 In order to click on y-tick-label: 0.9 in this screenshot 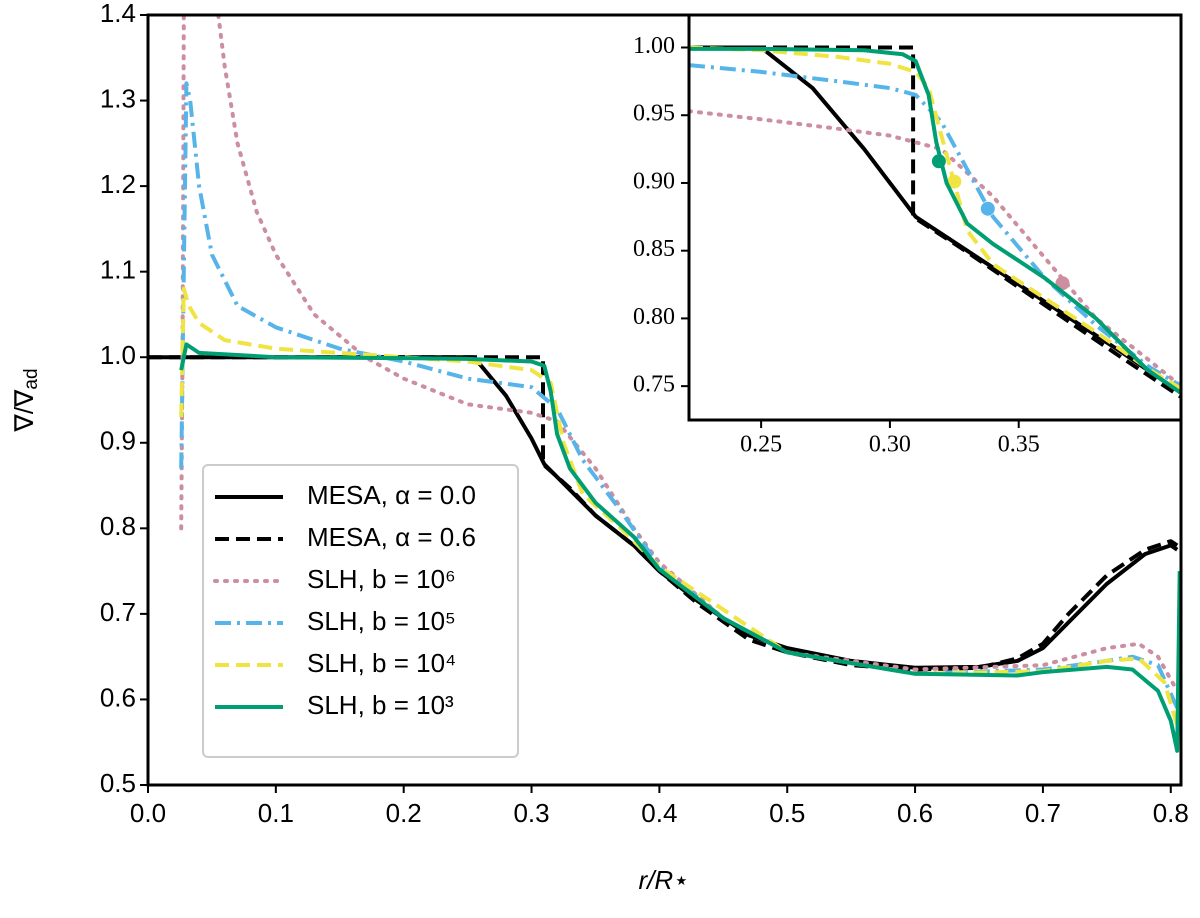, I will do `click(118, 441)`.